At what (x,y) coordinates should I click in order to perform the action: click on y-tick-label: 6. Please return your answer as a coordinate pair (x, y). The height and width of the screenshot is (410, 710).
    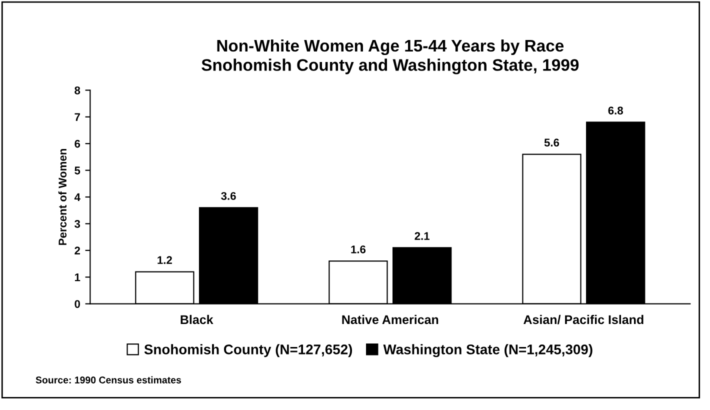
    Looking at the image, I should click on (77, 144).